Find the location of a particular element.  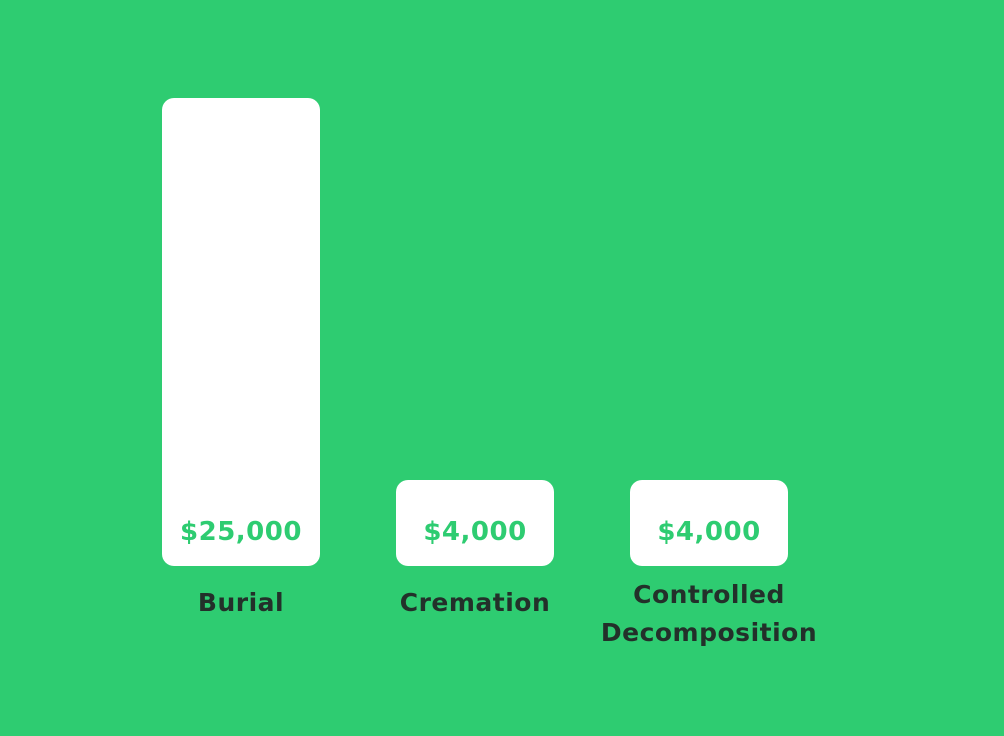

category-label-line: Controlled is located at coordinates (709, 594).